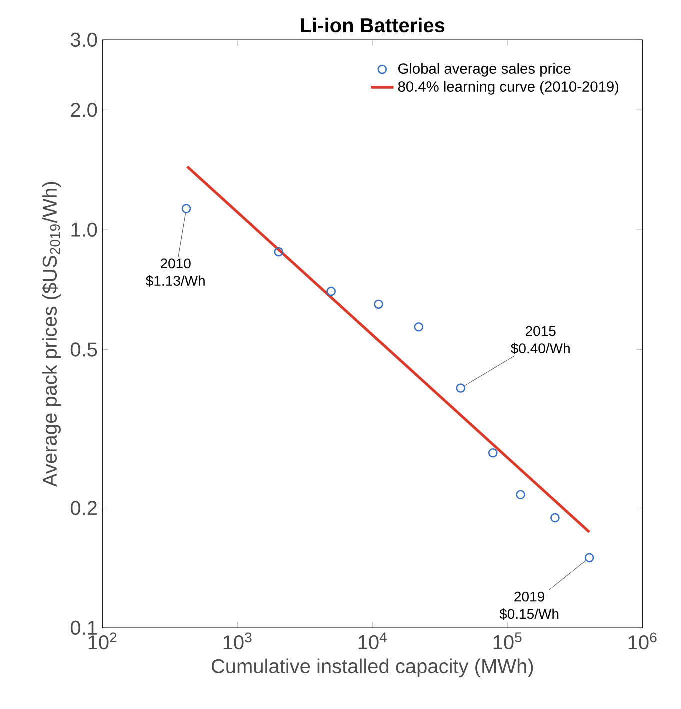  I want to click on y-tick-label: 0.2, so click(83, 508).